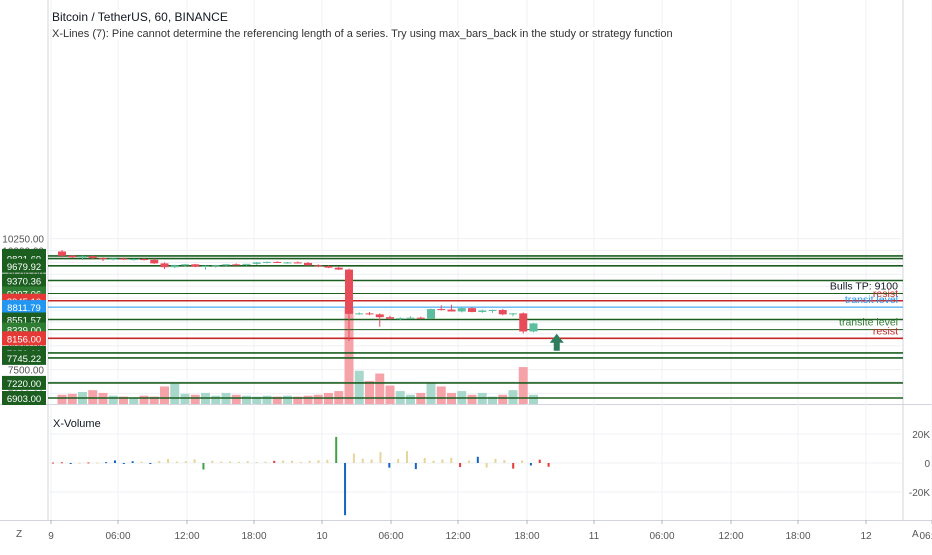  Describe the element at coordinates (915, 534) in the screenshot. I see `auto-scale-button: A` at that location.